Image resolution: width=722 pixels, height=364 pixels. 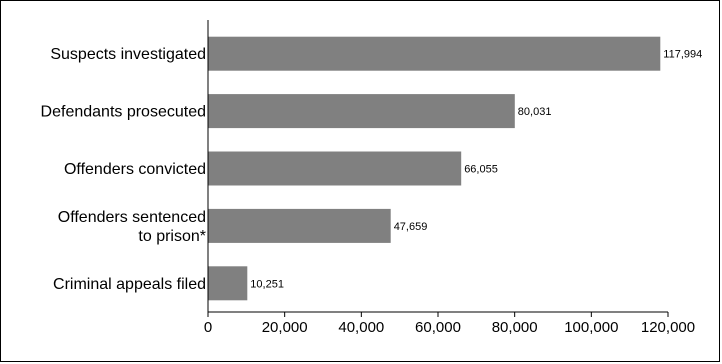 I want to click on x-tick-label: 0, so click(x=208, y=327).